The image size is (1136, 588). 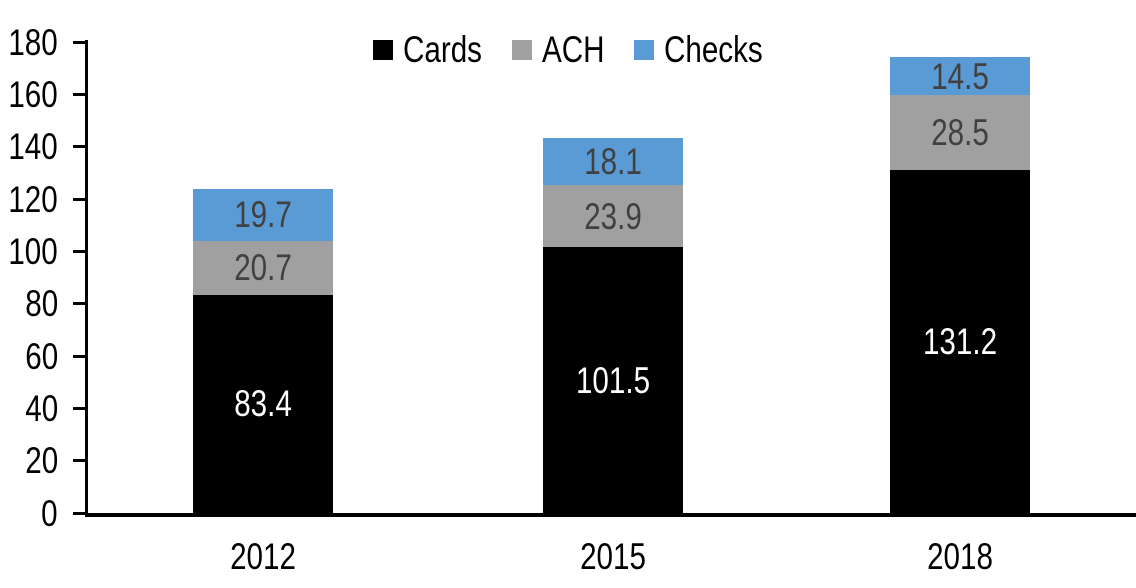 I want to click on bar-value-cards-2015: 101.5, so click(x=613, y=380).